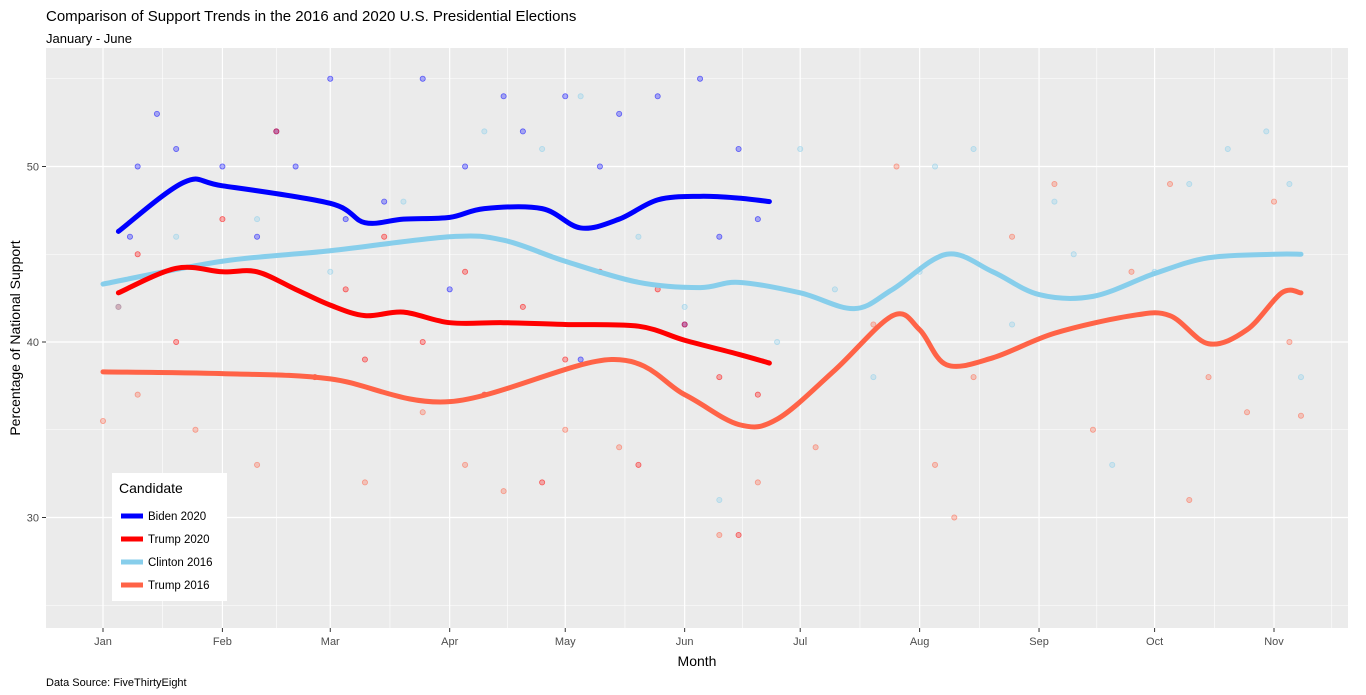 This screenshot has width=1366, height=695. I want to click on y-tick-label: 50, so click(33, 168).